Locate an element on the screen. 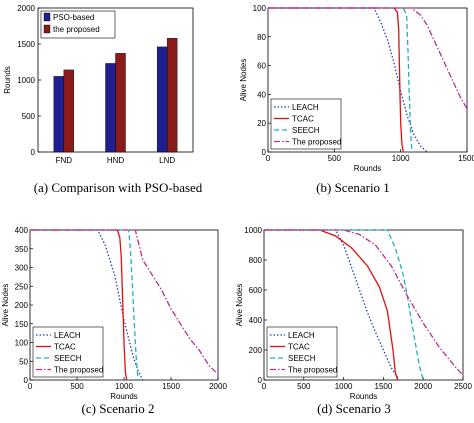 This screenshot has height=423, width=474. y-tick-label: 800 is located at coordinates (256, 260).